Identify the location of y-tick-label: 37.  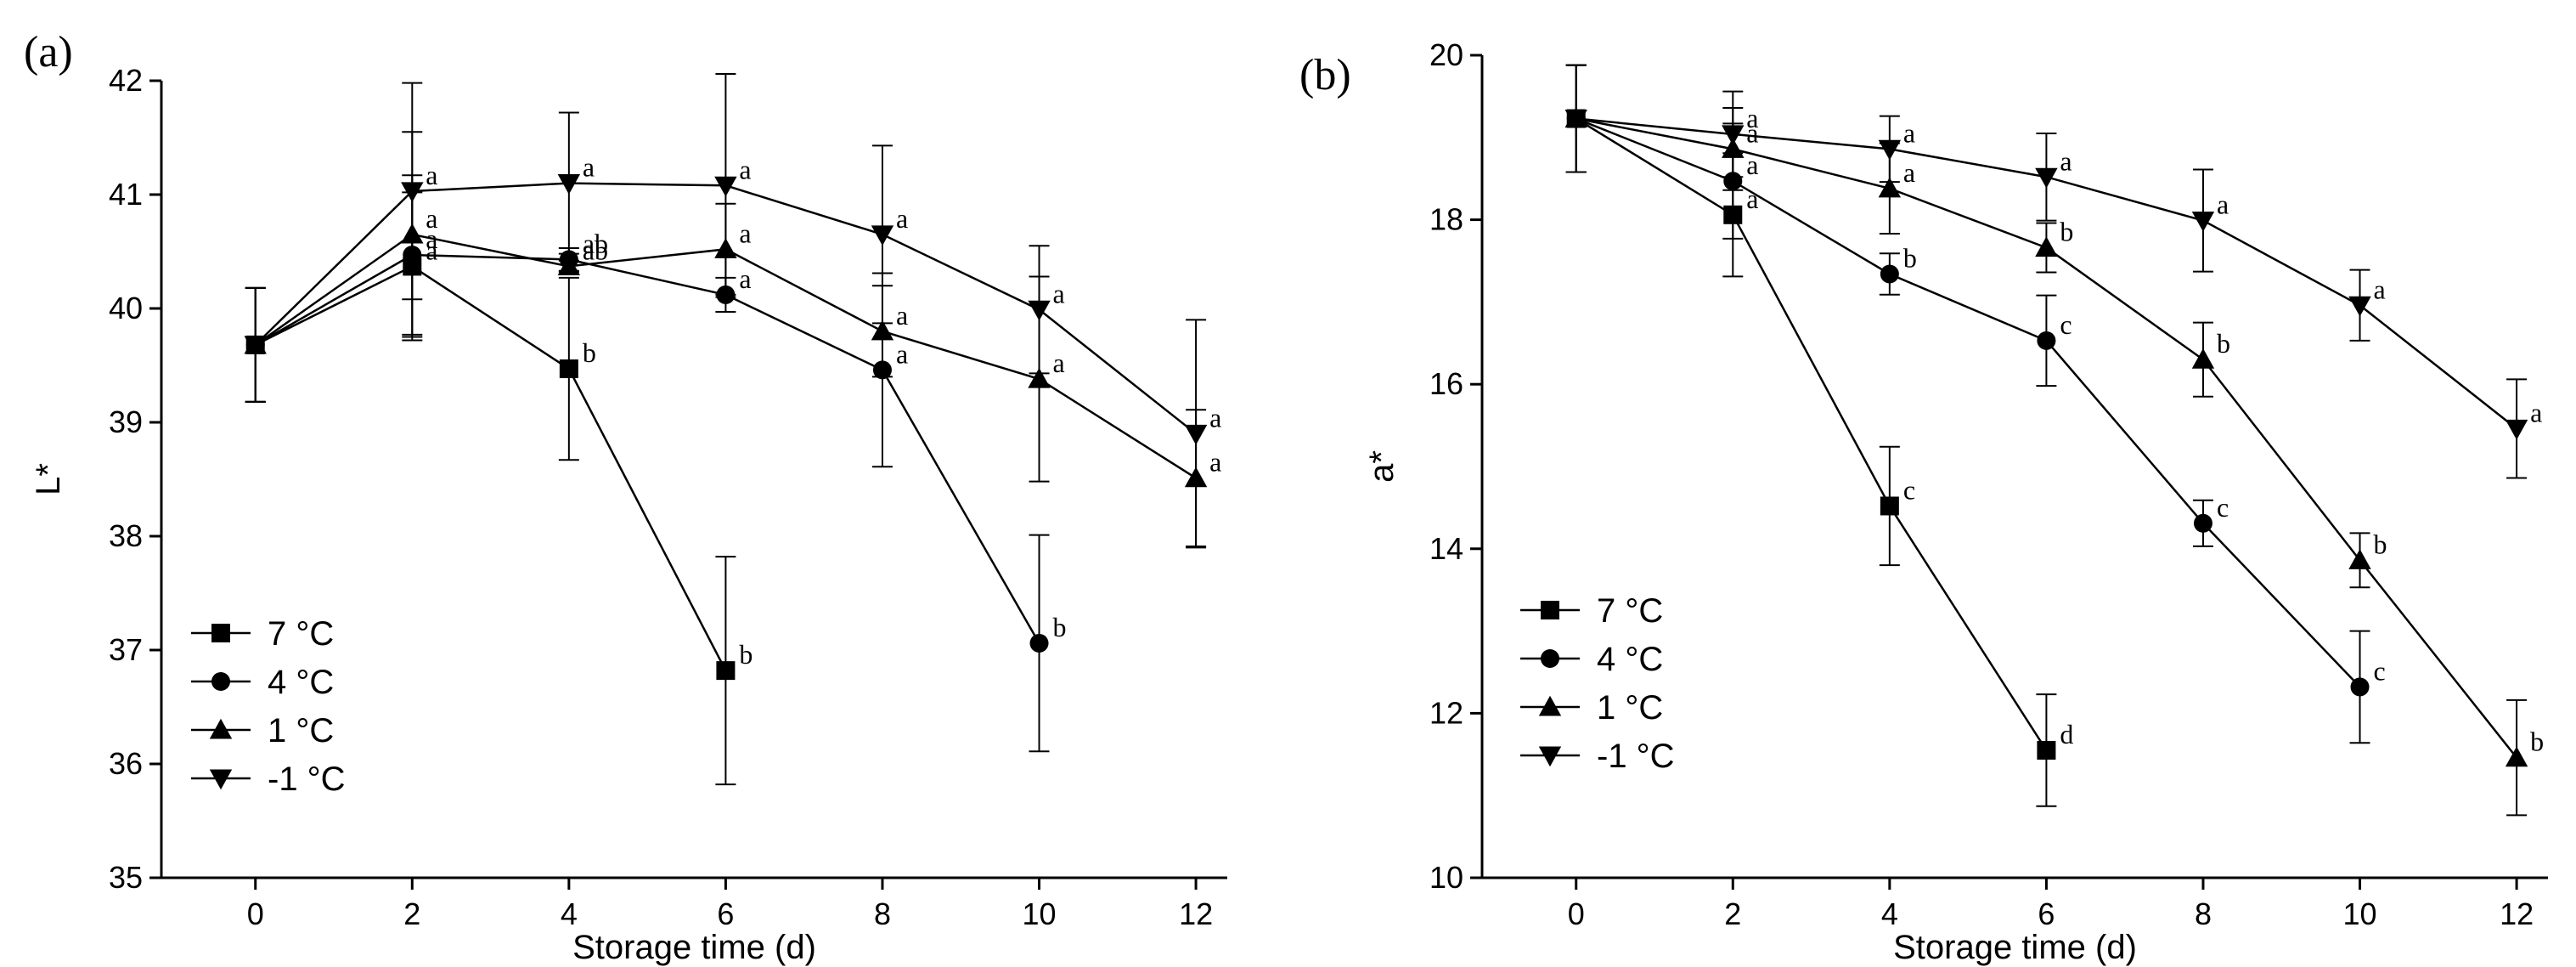
(126, 649).